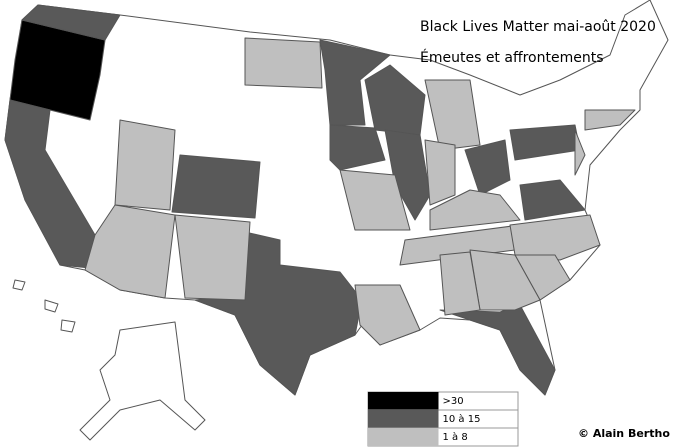  Describe the element at coordinates (512, 57) in the screenshot. I see `subtitle: Émeutes et affrontements` at that location.